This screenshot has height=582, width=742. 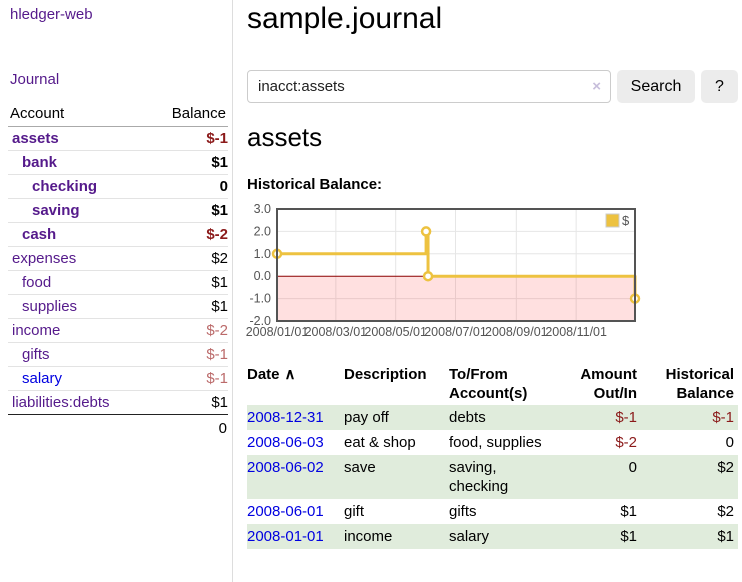 What do you see at coordinates (219, 258) in the screenshot?
I see `account-balance: $2` at bounding box center [219, 258].